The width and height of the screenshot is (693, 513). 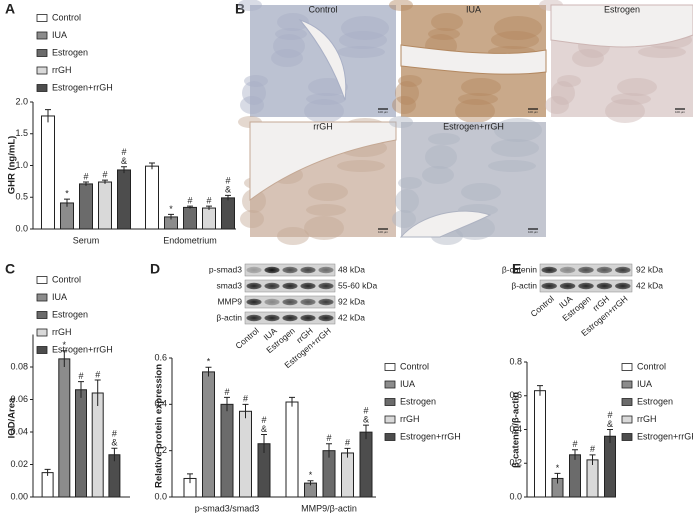 What do you see at coordinates (515, 395) in the screenshot?
I see `y-tick-label: 0.6` at bounding box center [515, 395].